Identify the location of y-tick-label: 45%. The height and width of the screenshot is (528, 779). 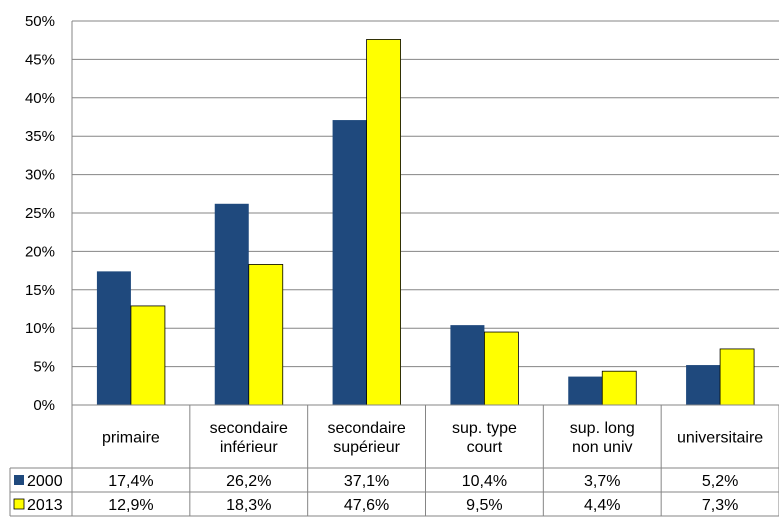
(40, 59).